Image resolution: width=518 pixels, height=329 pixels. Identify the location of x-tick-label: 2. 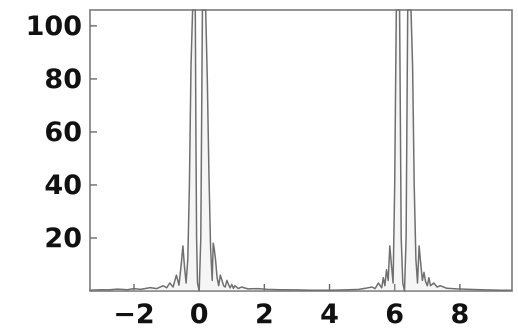
(264, 314).